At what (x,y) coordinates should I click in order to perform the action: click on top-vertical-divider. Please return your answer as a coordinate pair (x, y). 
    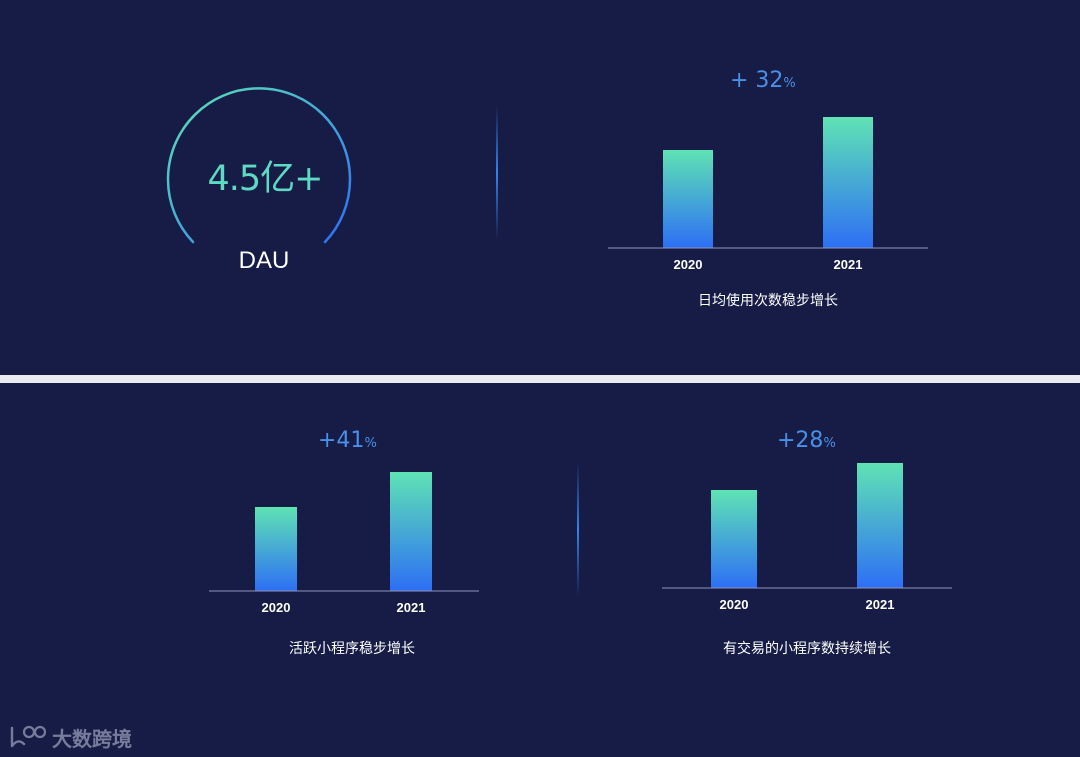
    Looking at the image, I should click on (497, 172).